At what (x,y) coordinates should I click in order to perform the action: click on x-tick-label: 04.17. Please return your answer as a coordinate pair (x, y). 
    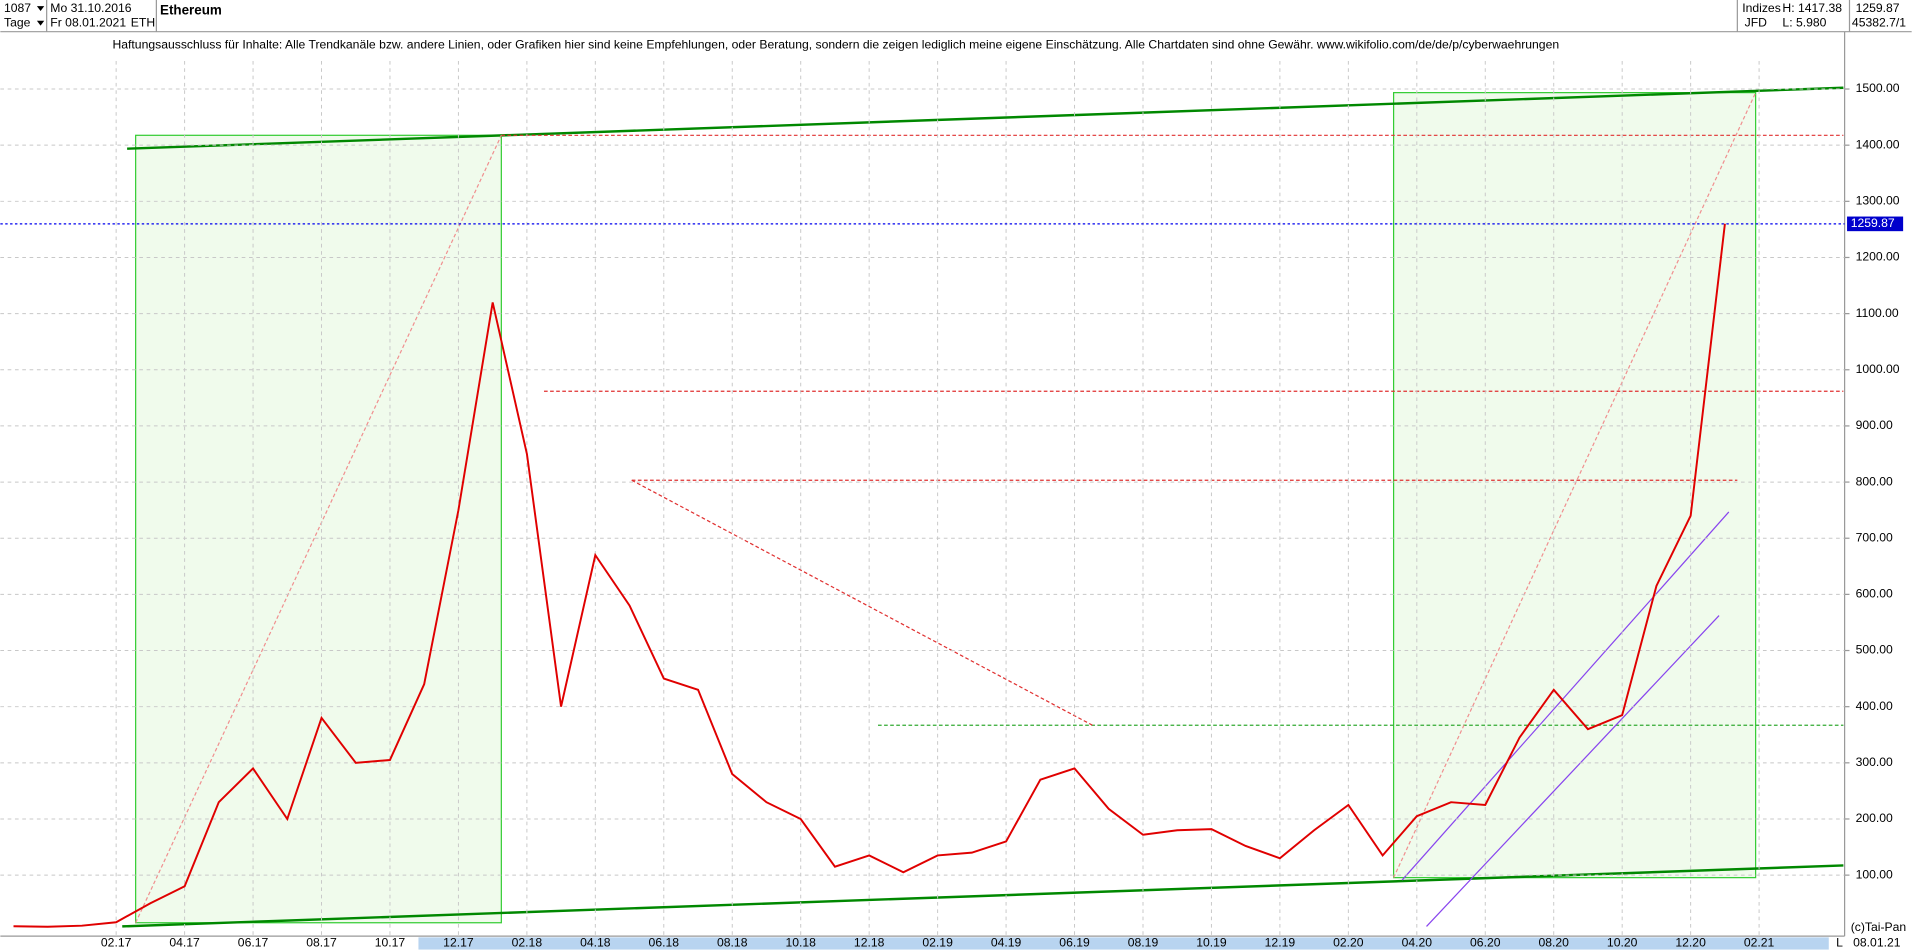
    Looking at the image, I should click on (184, 943).